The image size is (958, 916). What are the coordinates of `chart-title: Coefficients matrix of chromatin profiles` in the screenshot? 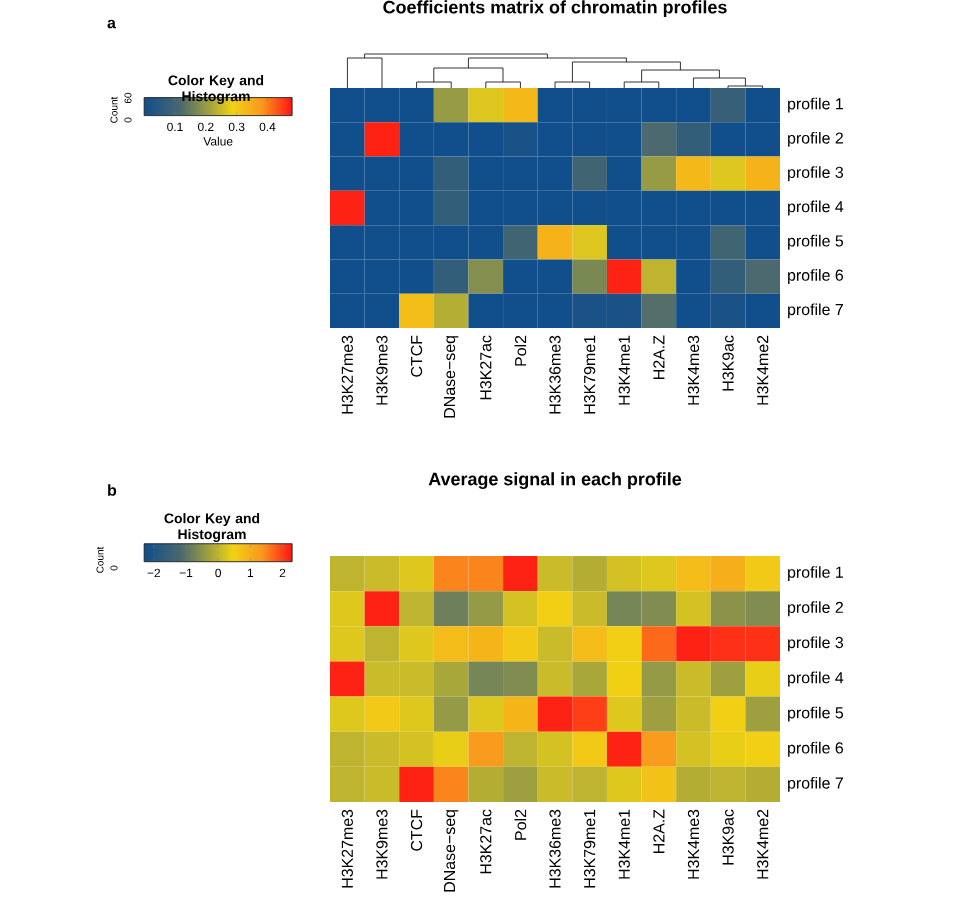 It's located at (555, 9).